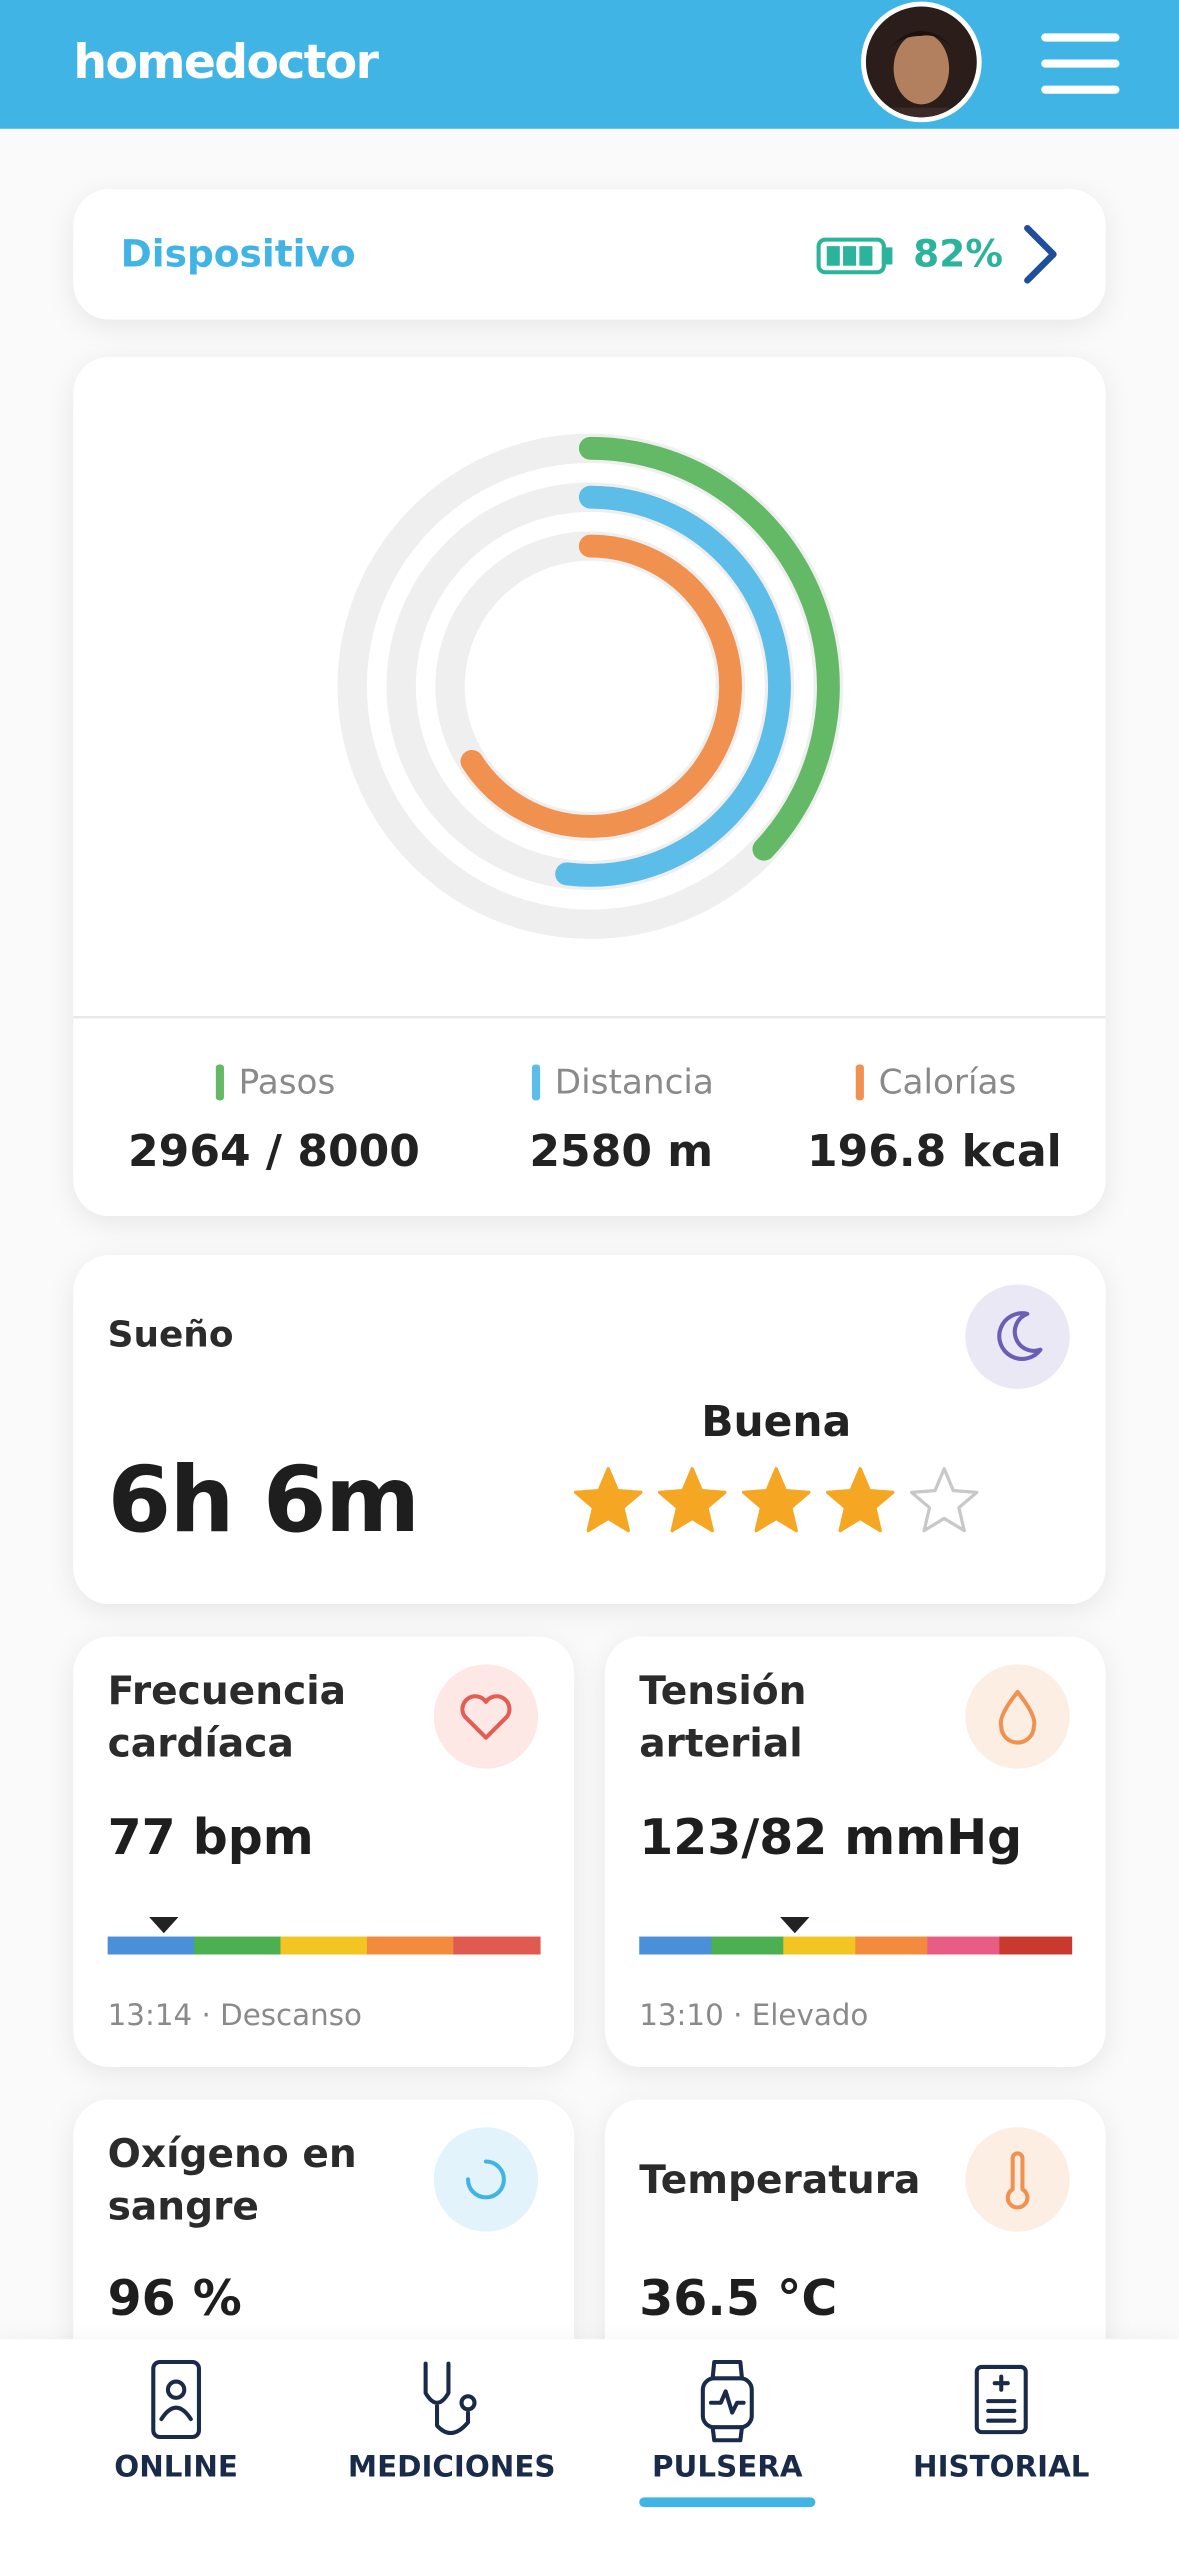  I want to click on battery-tip, so click(887, 256).